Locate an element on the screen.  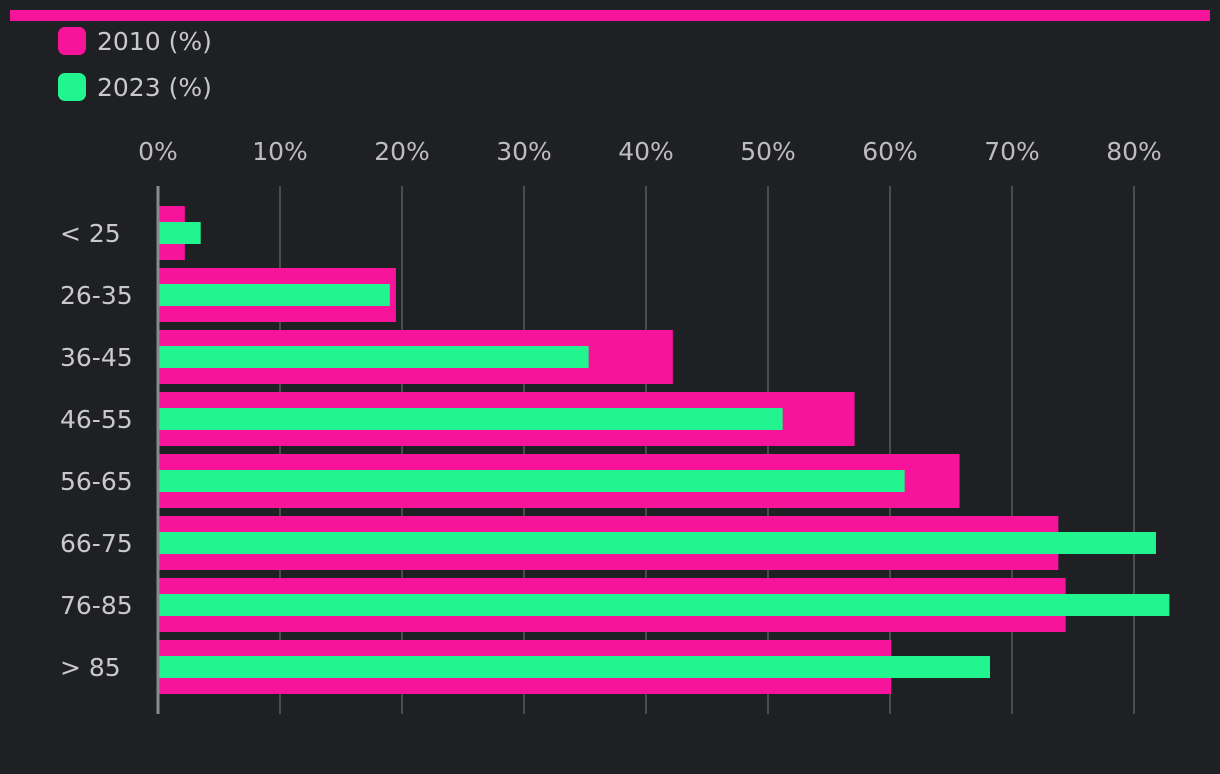
x-tick-label-20: 20% is located at coordinates (402, 151).